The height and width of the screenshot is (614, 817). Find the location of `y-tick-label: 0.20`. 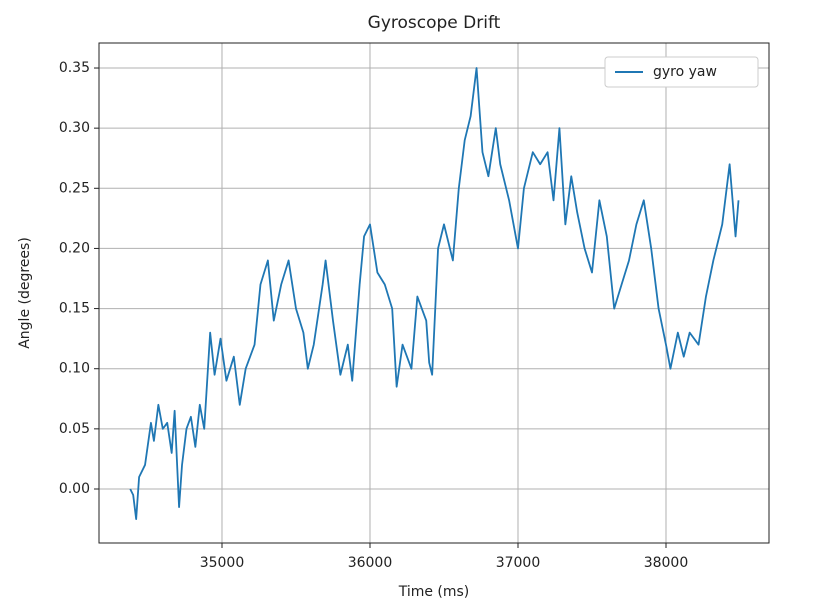

y-tick-label: 0.20 is located at coordinates (74, 248).